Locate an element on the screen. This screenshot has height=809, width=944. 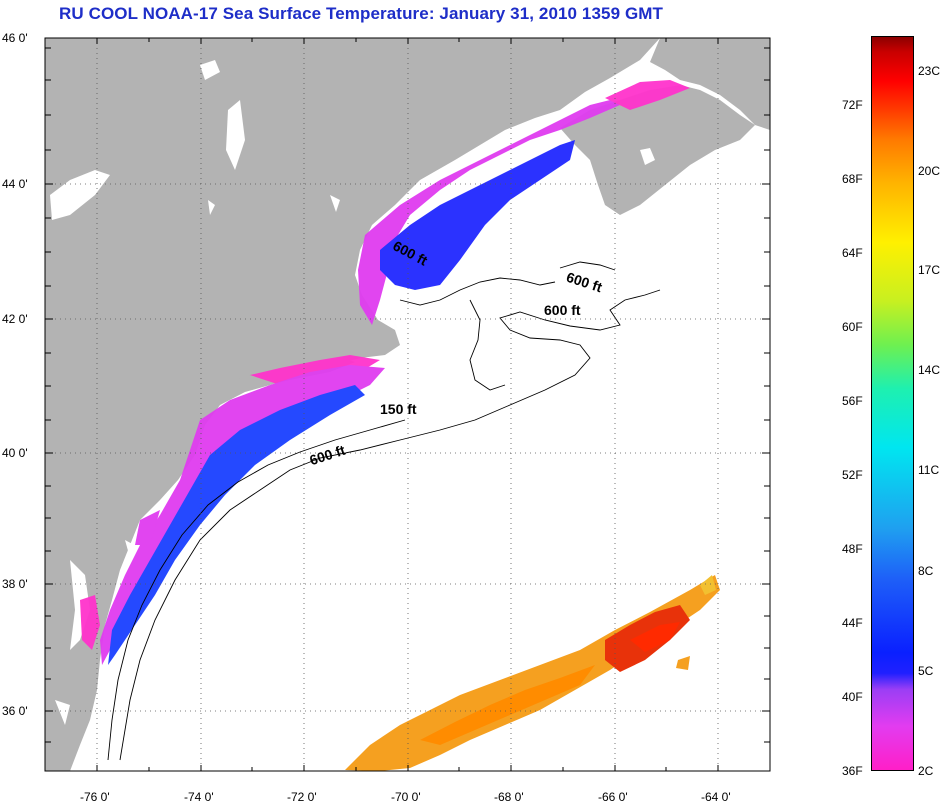
colorbar-label-52f: 52F is located at coordinates (852, 475).